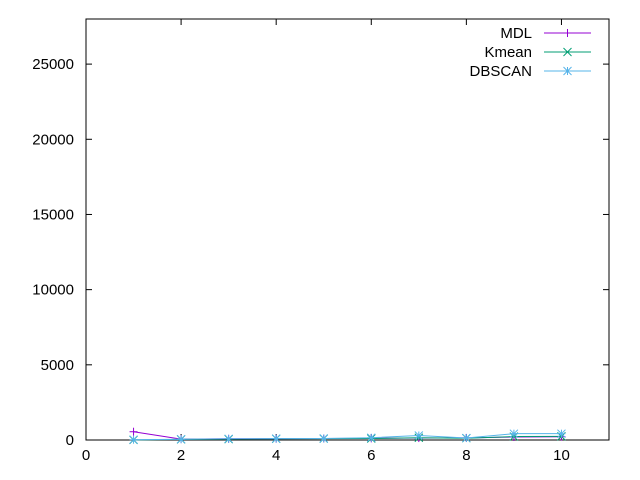 Image resolution: width=640 pixels, height=480 pixels. I want to click on series-layer, so click(347, 436).